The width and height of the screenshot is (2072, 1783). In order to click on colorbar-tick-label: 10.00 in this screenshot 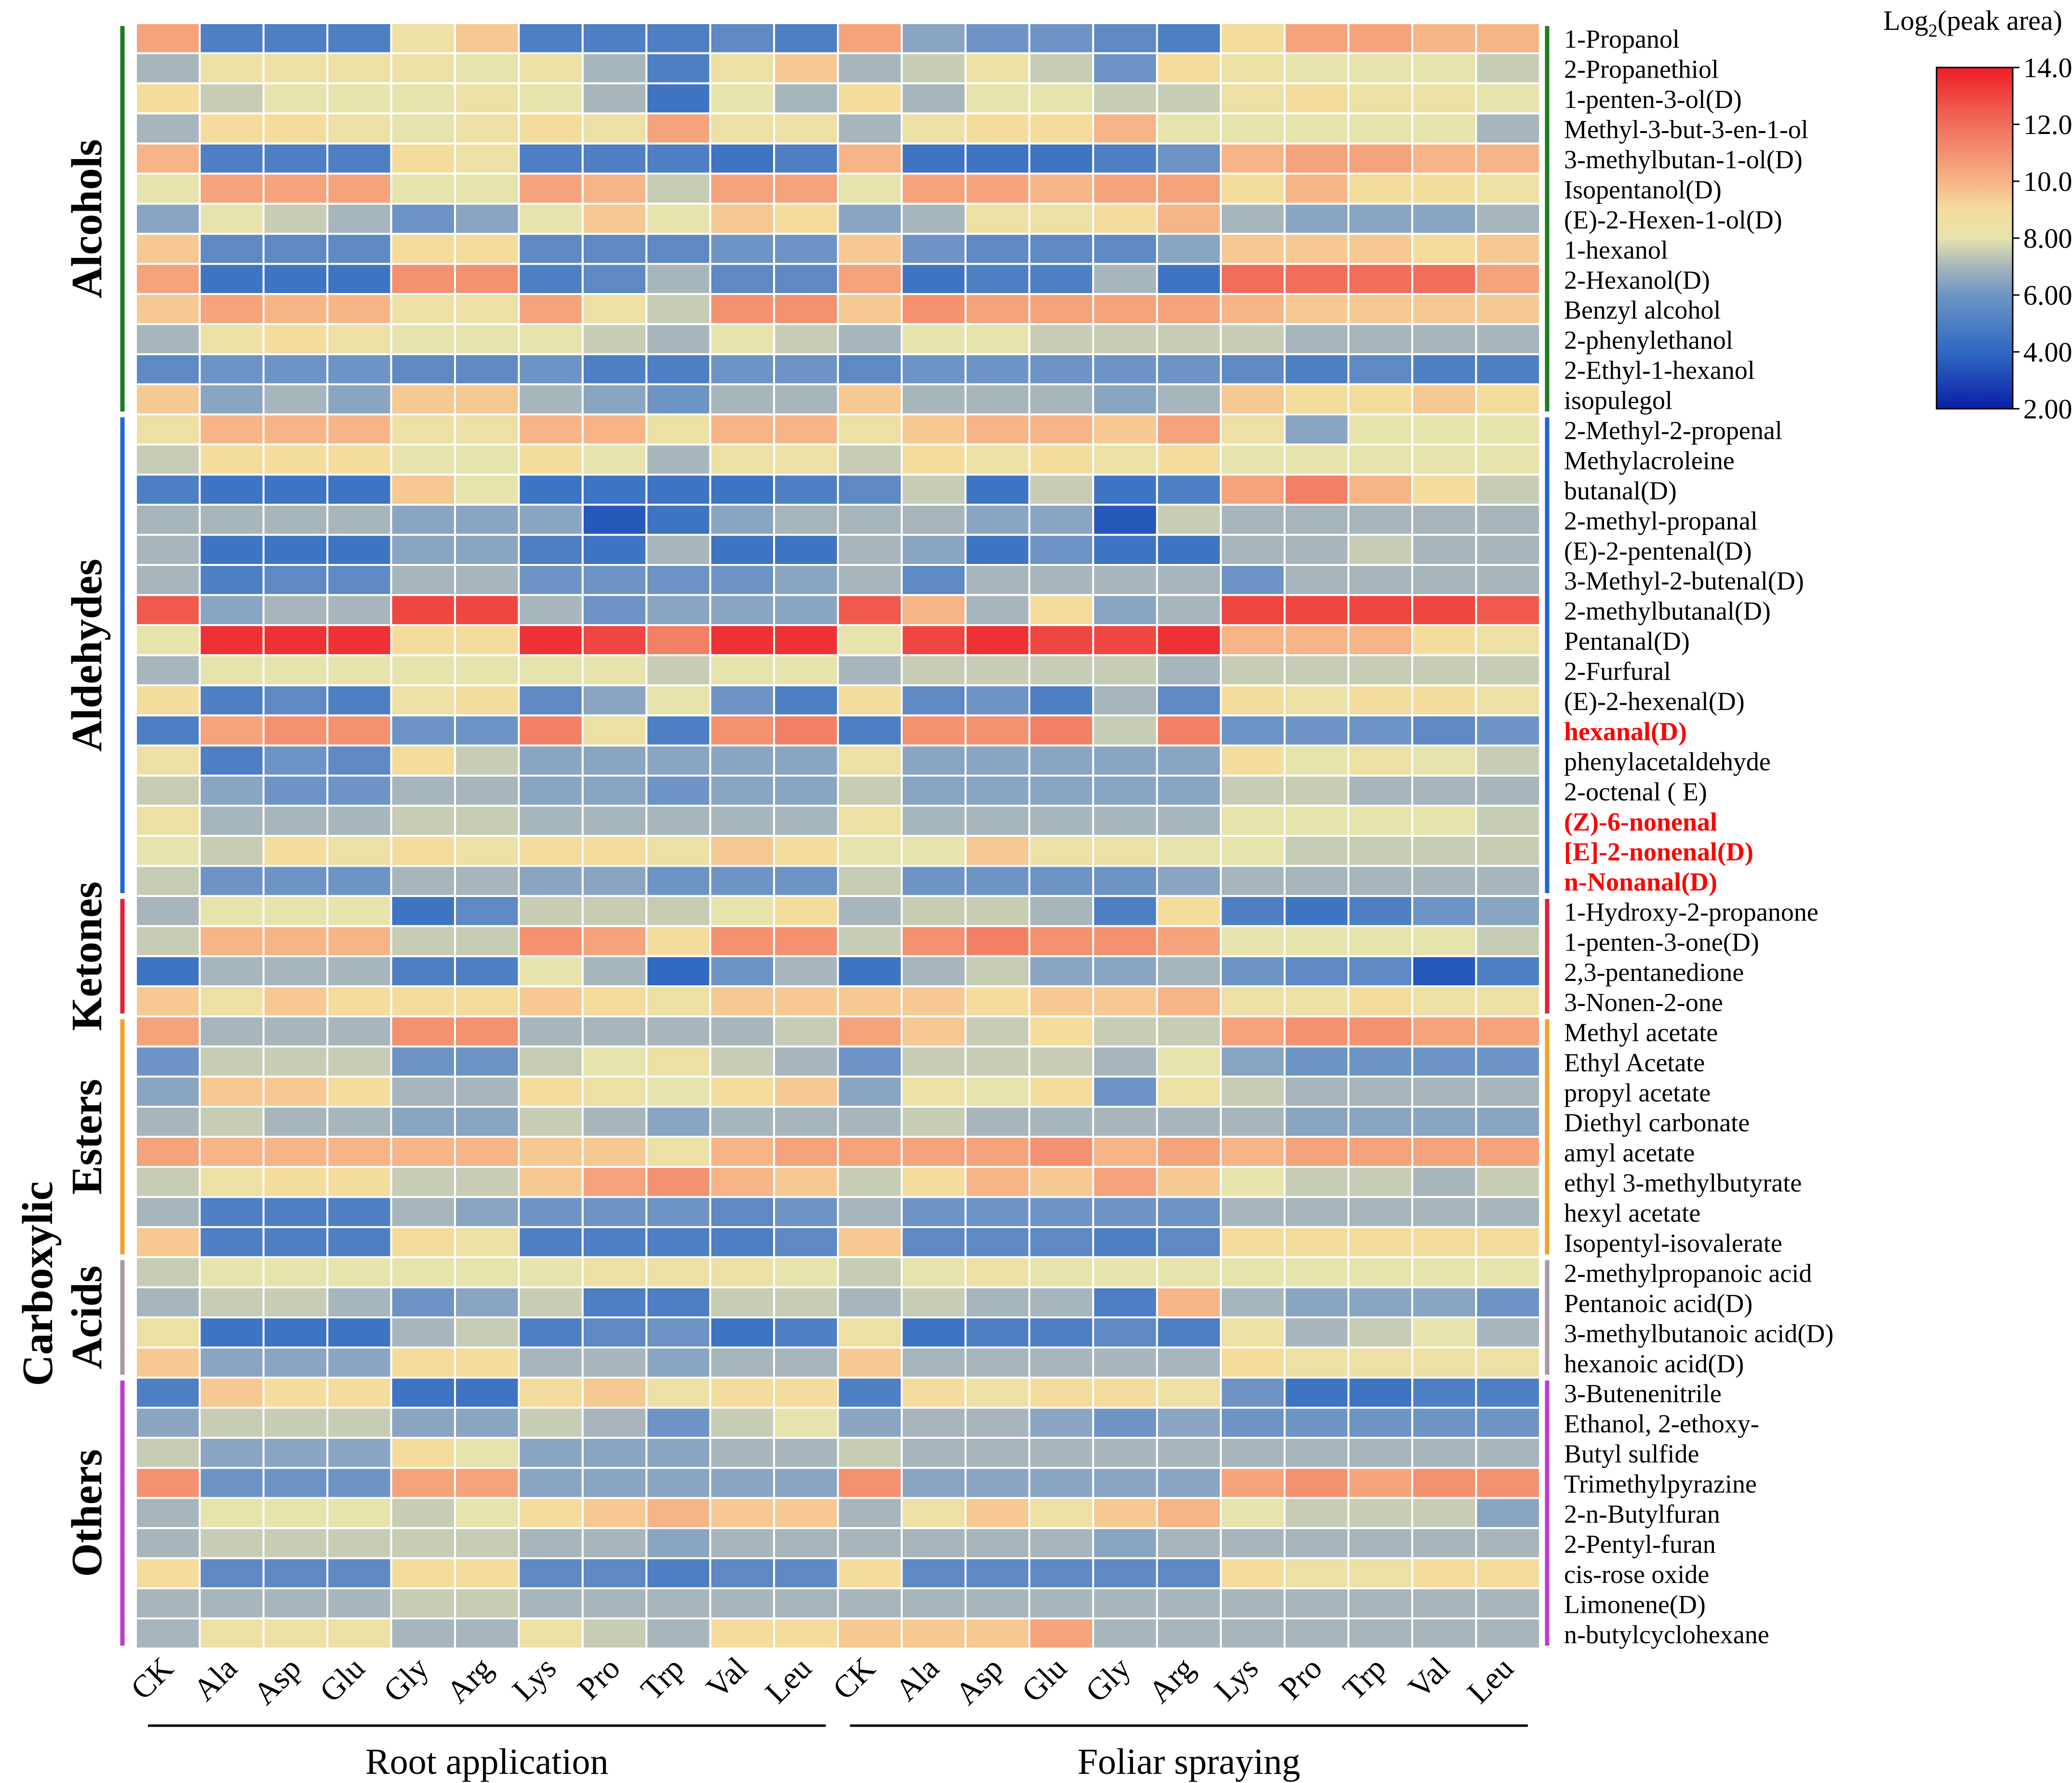, I will do `click(2047, 181)`.